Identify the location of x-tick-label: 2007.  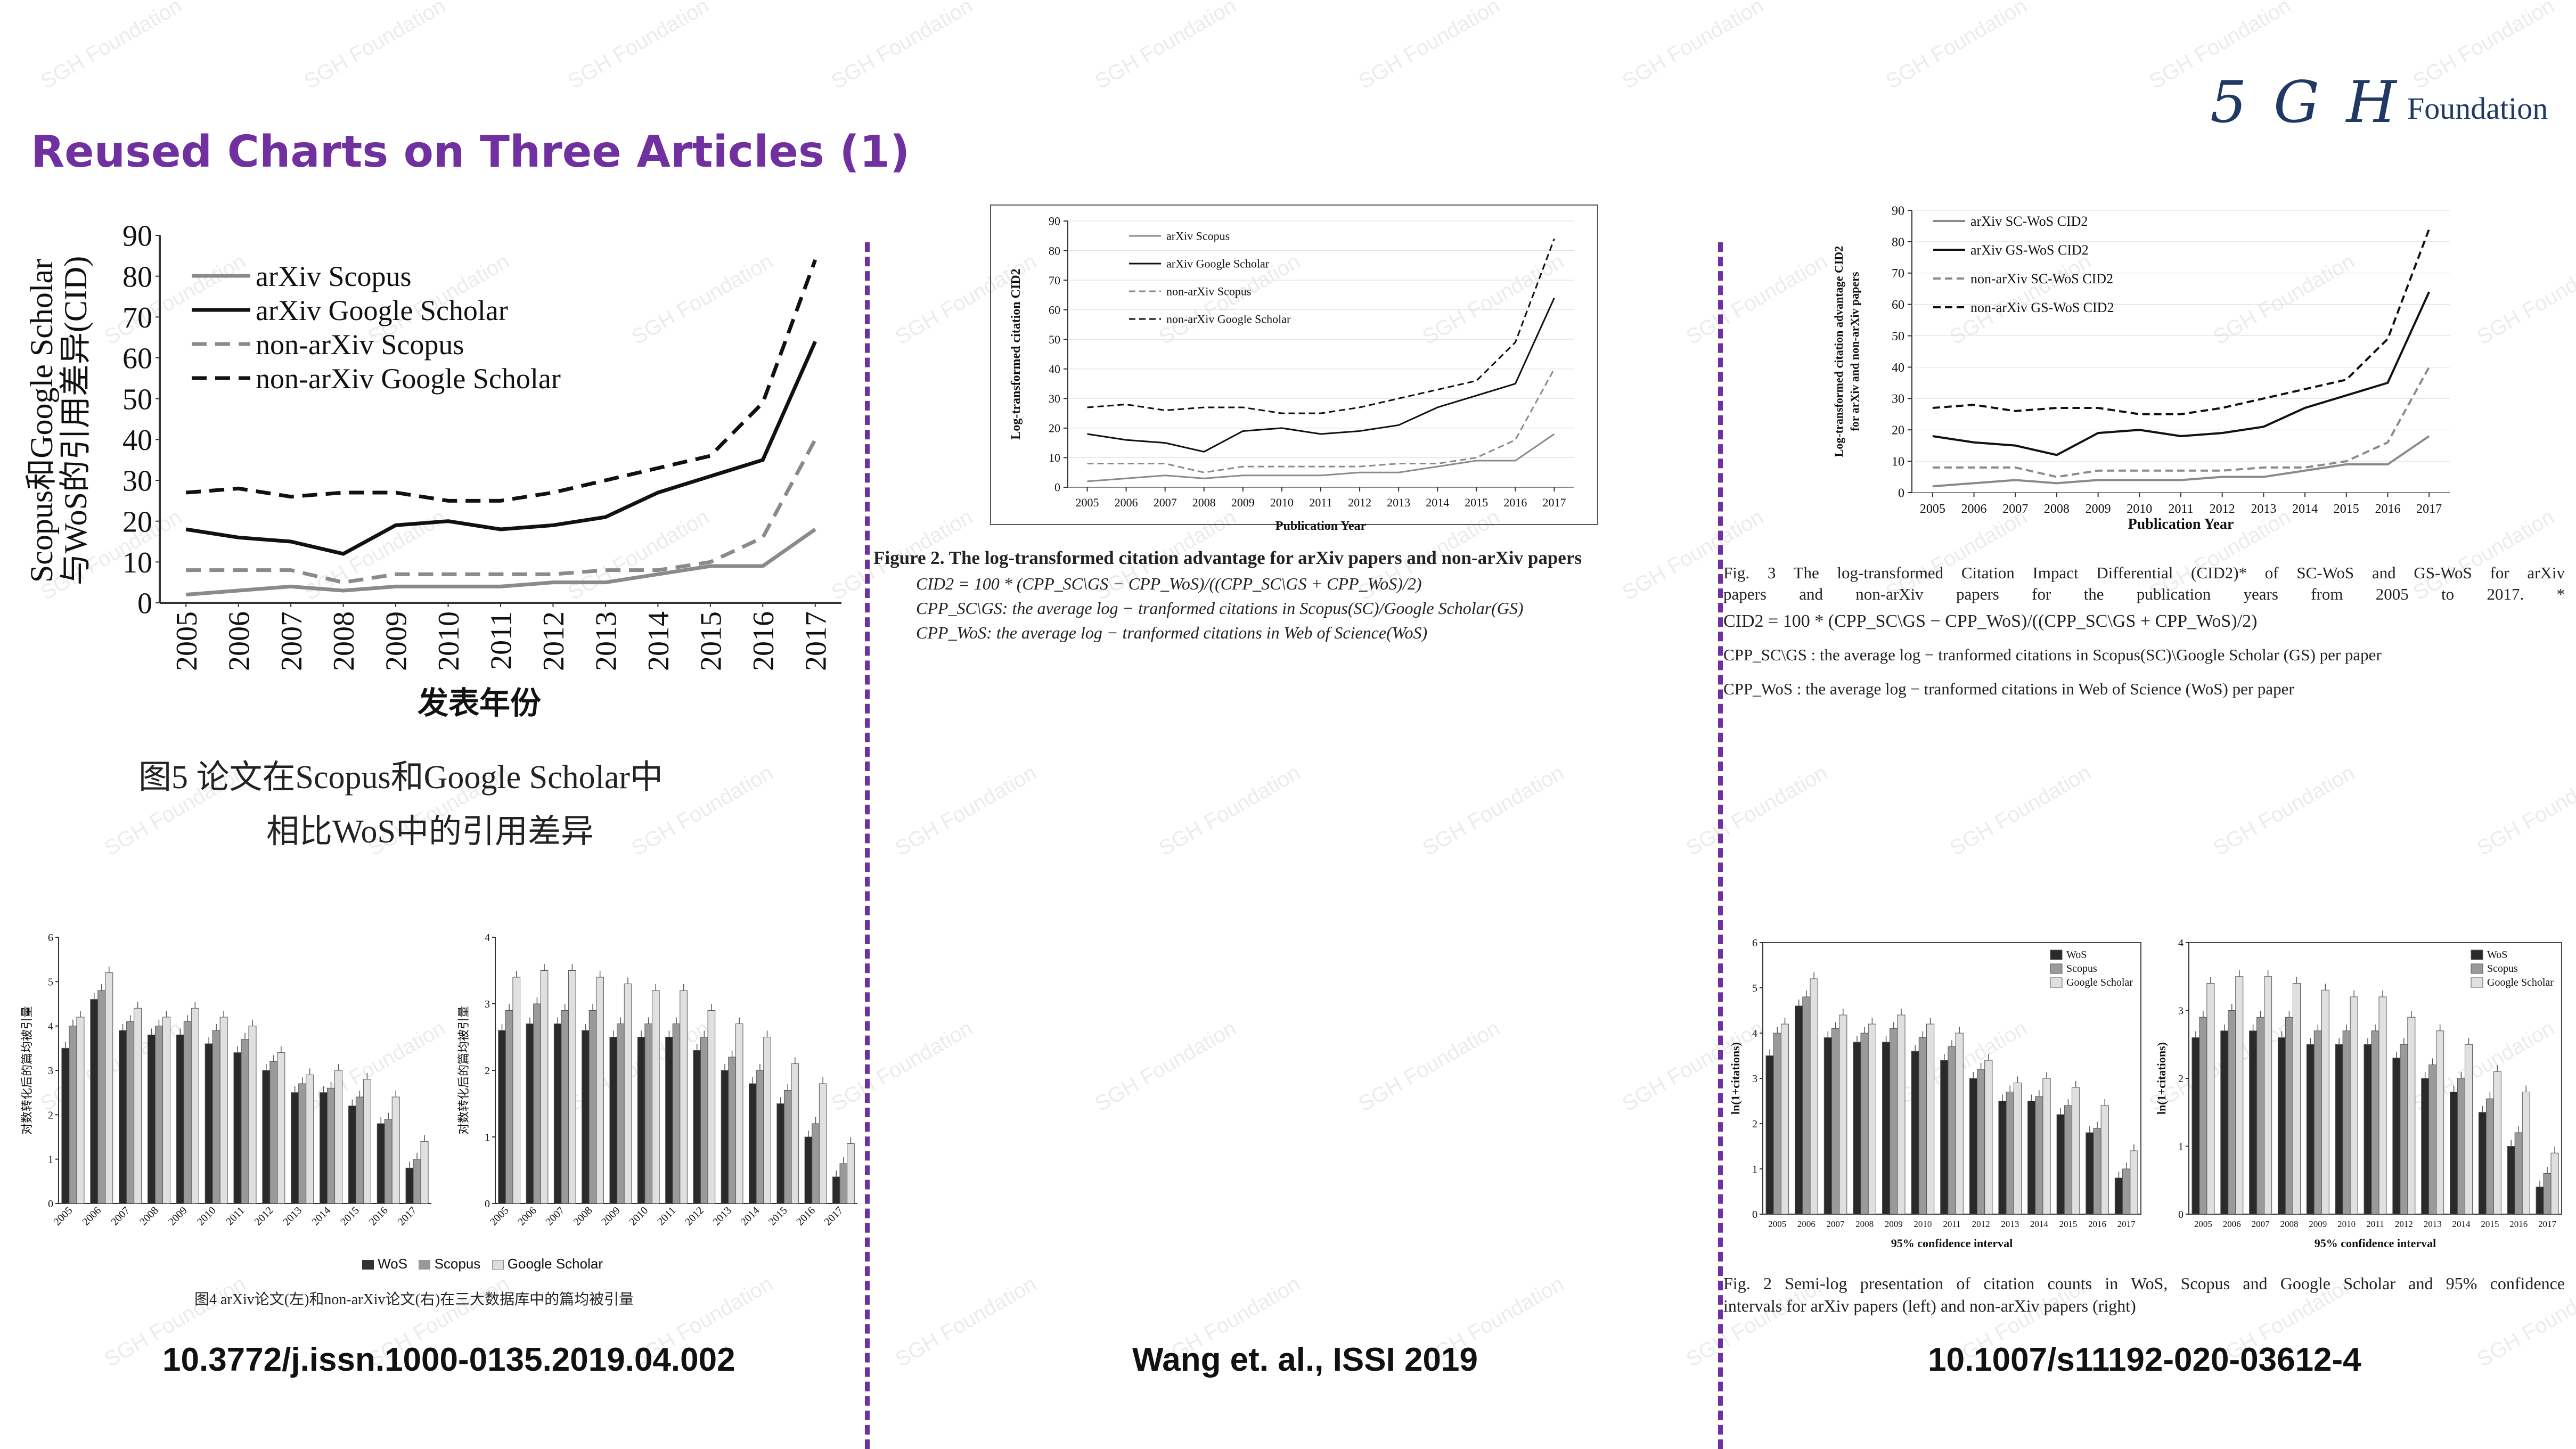
(121, 1216).